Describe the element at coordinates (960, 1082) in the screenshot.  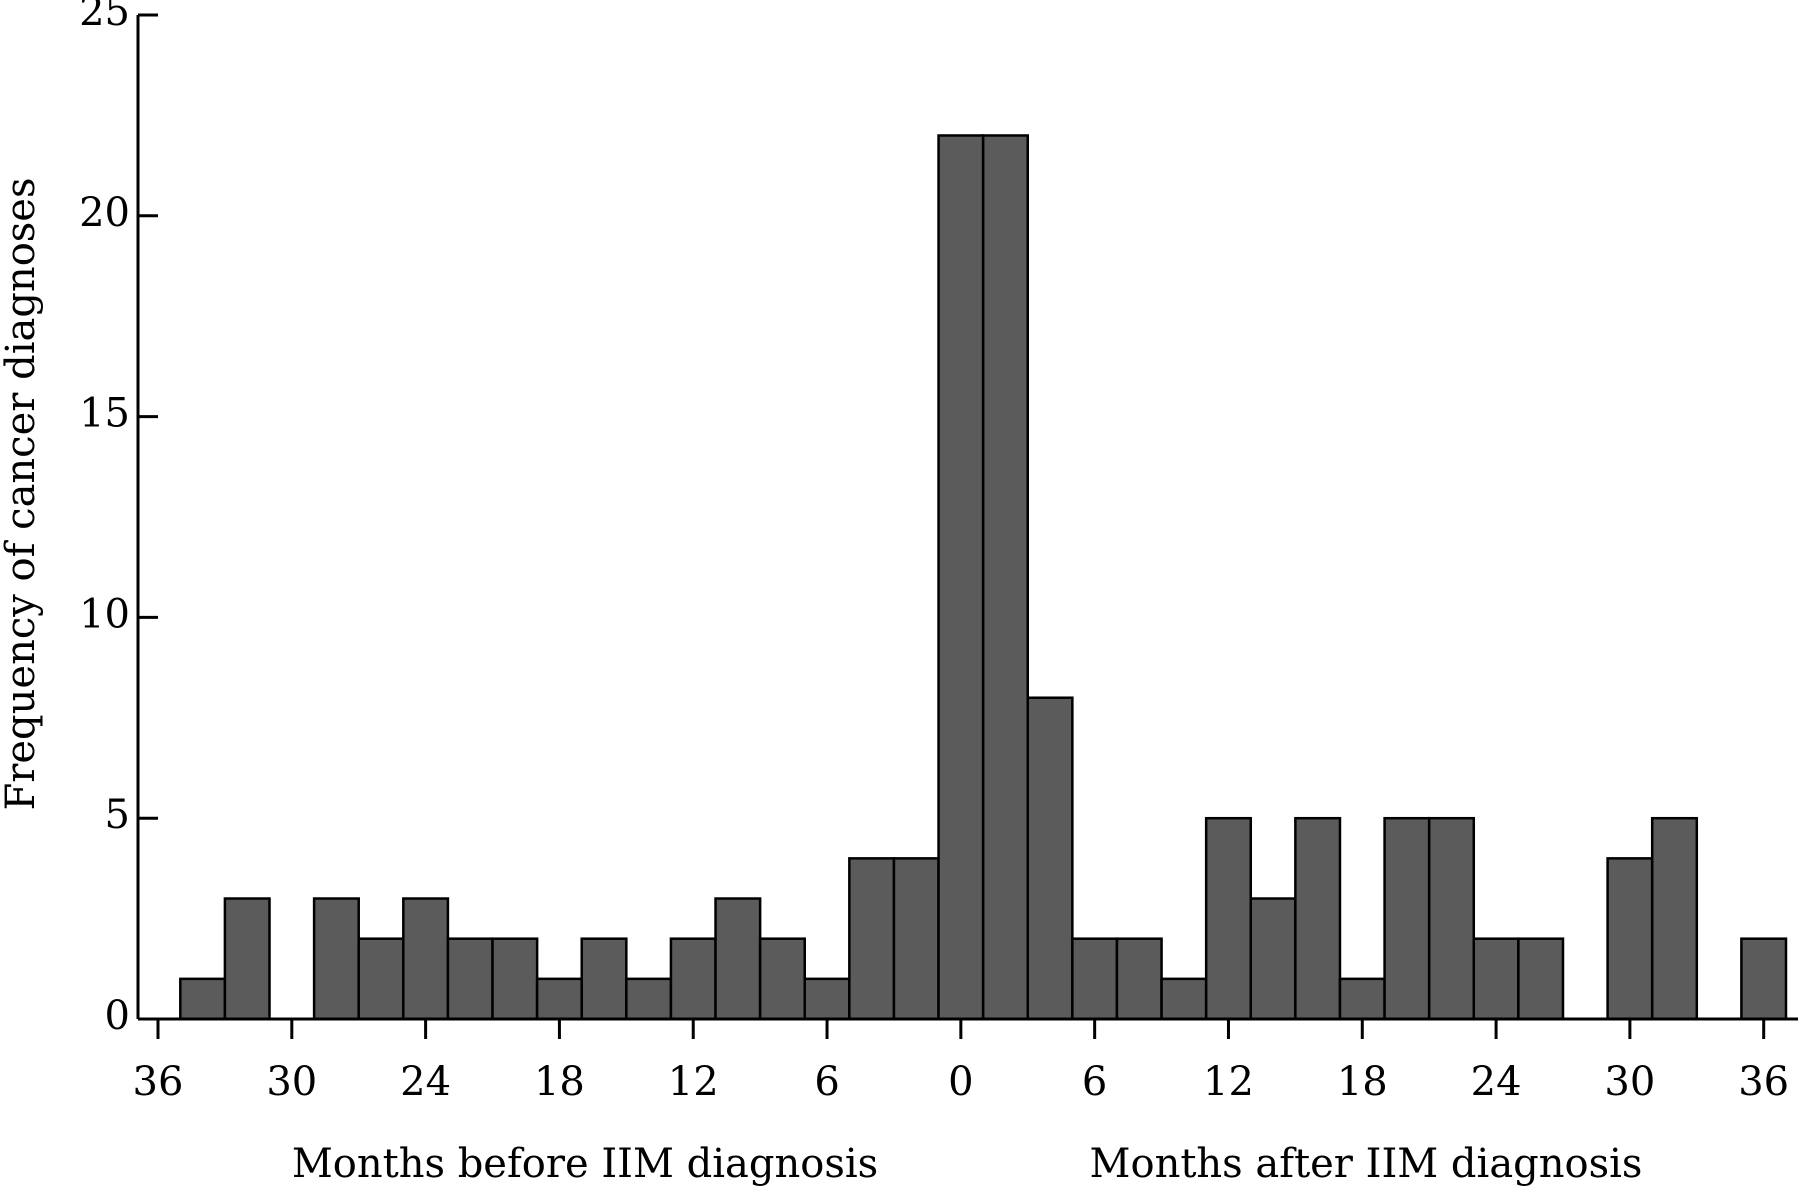
I see `x-tick-label: 0` at that location.